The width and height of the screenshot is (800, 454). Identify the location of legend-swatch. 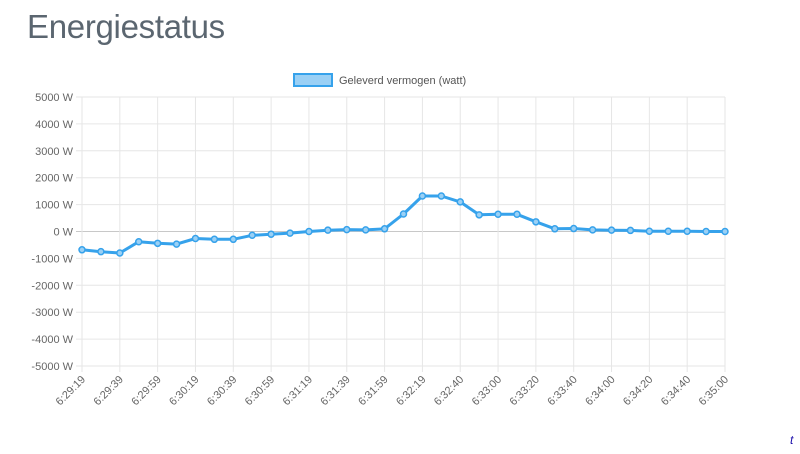
(313, 80).